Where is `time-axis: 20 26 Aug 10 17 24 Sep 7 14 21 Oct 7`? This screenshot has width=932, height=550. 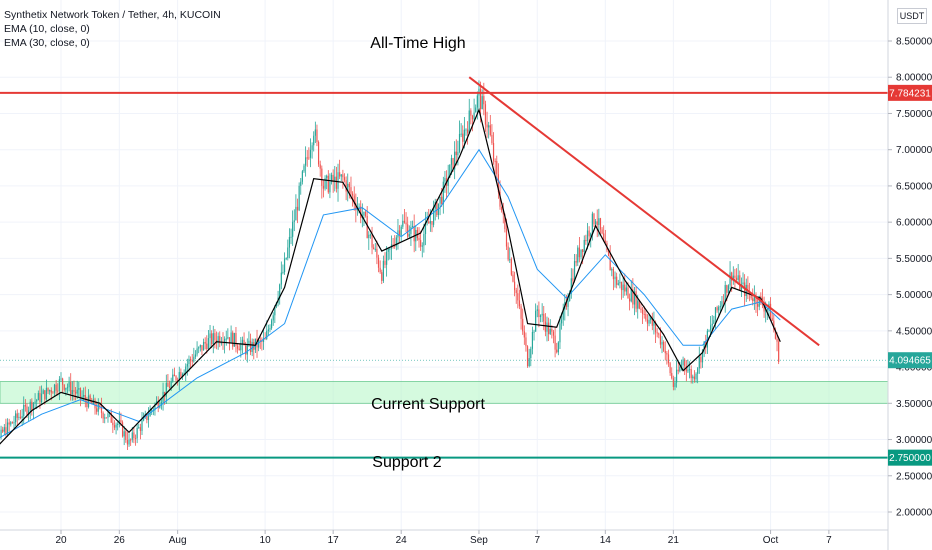
time-axis: 20 26 Aug 10 17 24 Sep 7 14 21 Oct 7 is located at coordinates (444, 537).